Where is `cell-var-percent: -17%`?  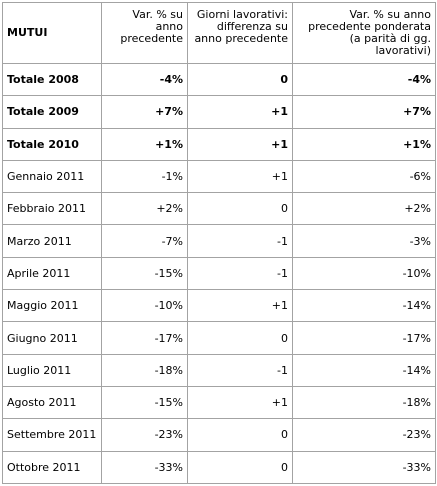
cell-var-percent: -17% is located at coordinates (144, 338).